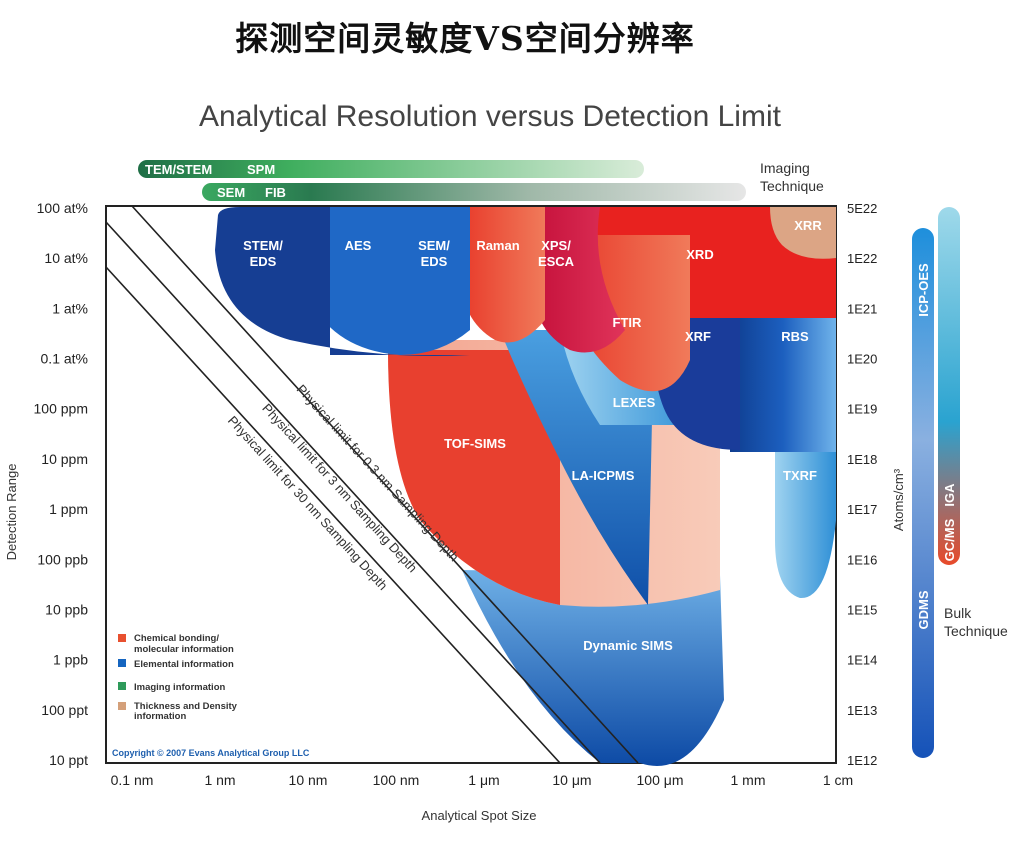  I want to click on legend-label: Elemental information, so click(184, 664).